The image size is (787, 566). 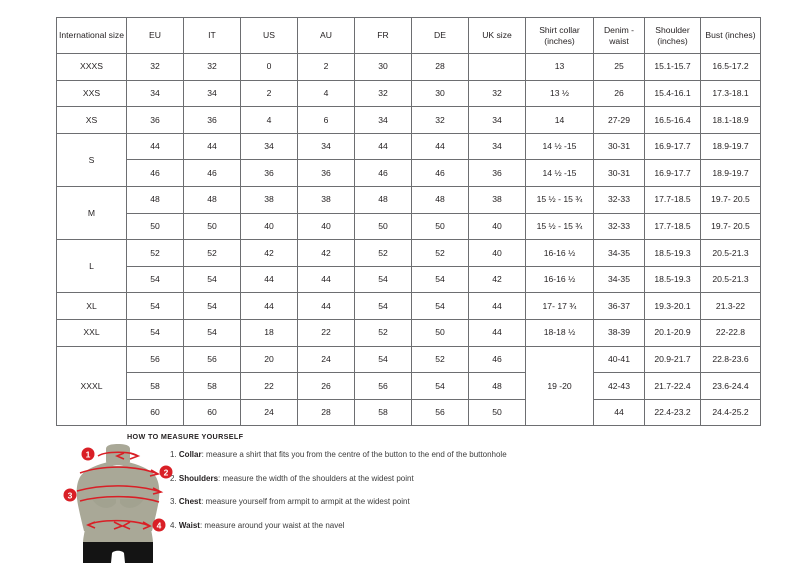 What do you see at coordinates (383, 120) in the screenshot?
I see `cell-fr: 34` at bounding box center [383, 120].